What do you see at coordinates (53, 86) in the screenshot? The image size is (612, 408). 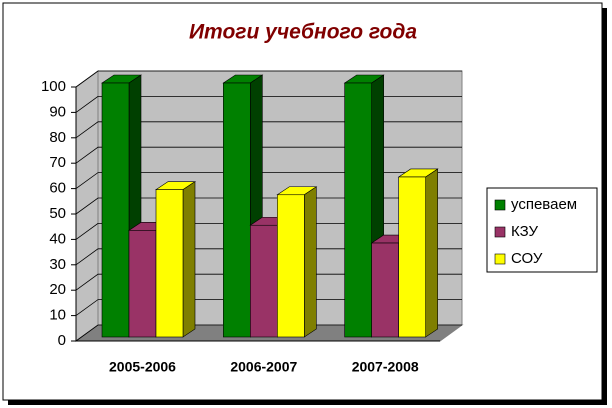 I see `y-tick-label: 100` at bounding box center [53, 86].